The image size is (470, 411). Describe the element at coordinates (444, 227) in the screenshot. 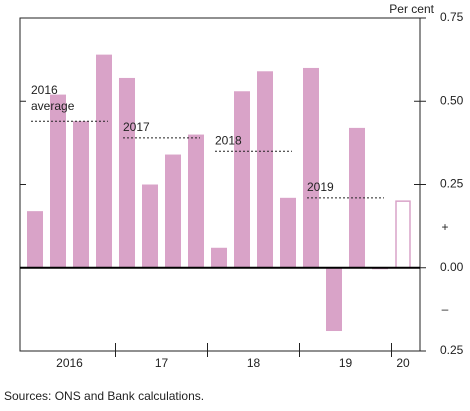

I see `sign-plus: +` at that location.